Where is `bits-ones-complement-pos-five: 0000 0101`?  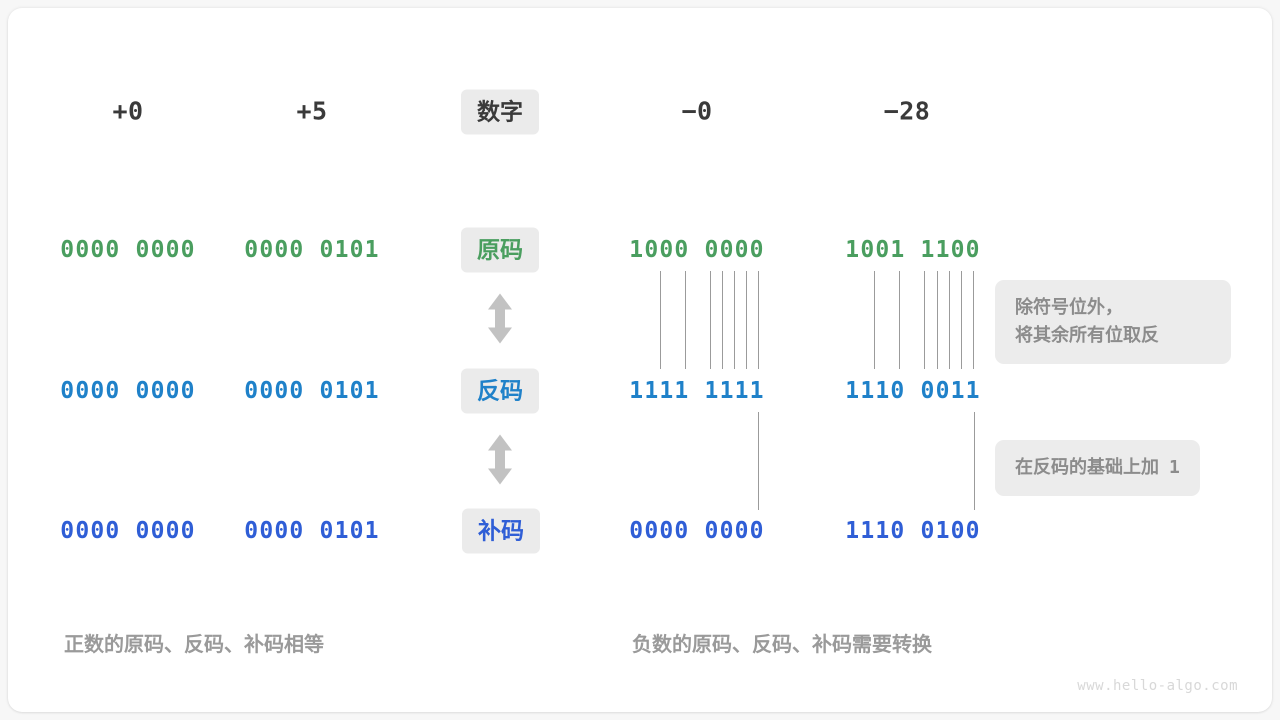
bits-ones-complement-pos-five: 0000 0101 is located at coordinates (312, 391).